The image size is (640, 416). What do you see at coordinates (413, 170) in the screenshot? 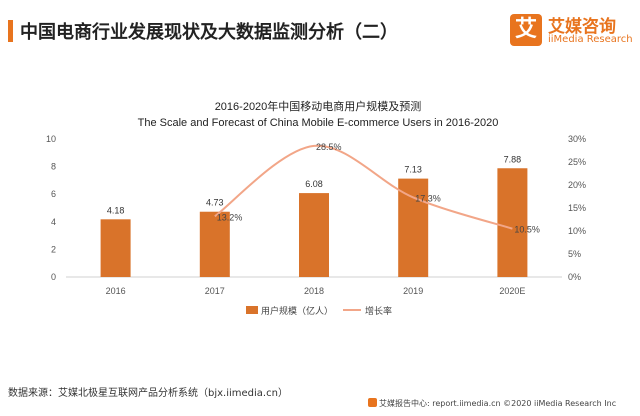
I see `bar-value-label: 7.13` at bounding box center [413, 170].